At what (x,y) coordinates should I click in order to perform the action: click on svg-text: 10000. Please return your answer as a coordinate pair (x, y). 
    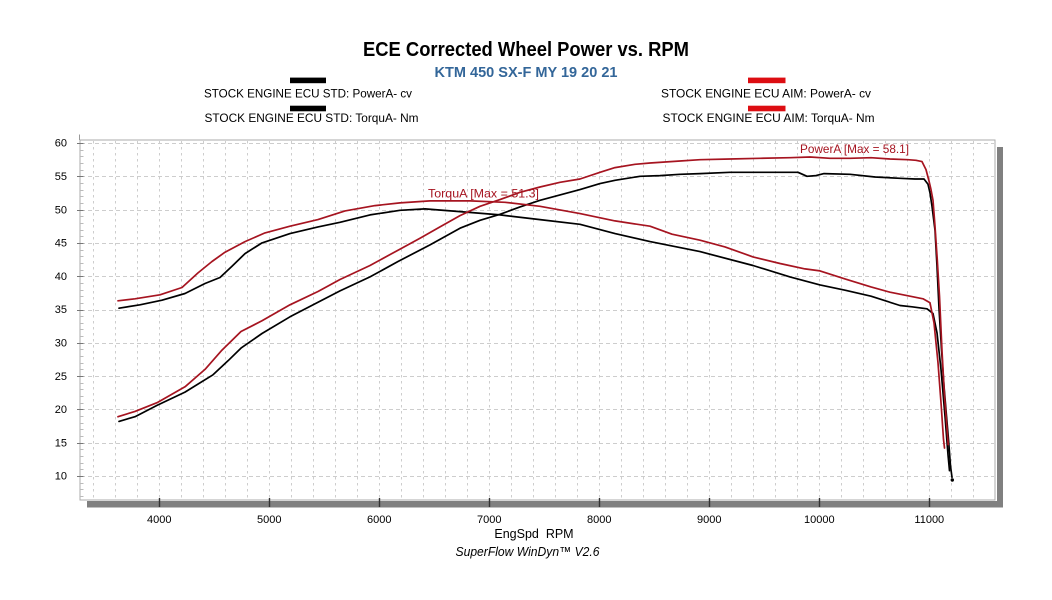
    Looking at the image, I should click on (819, 520).